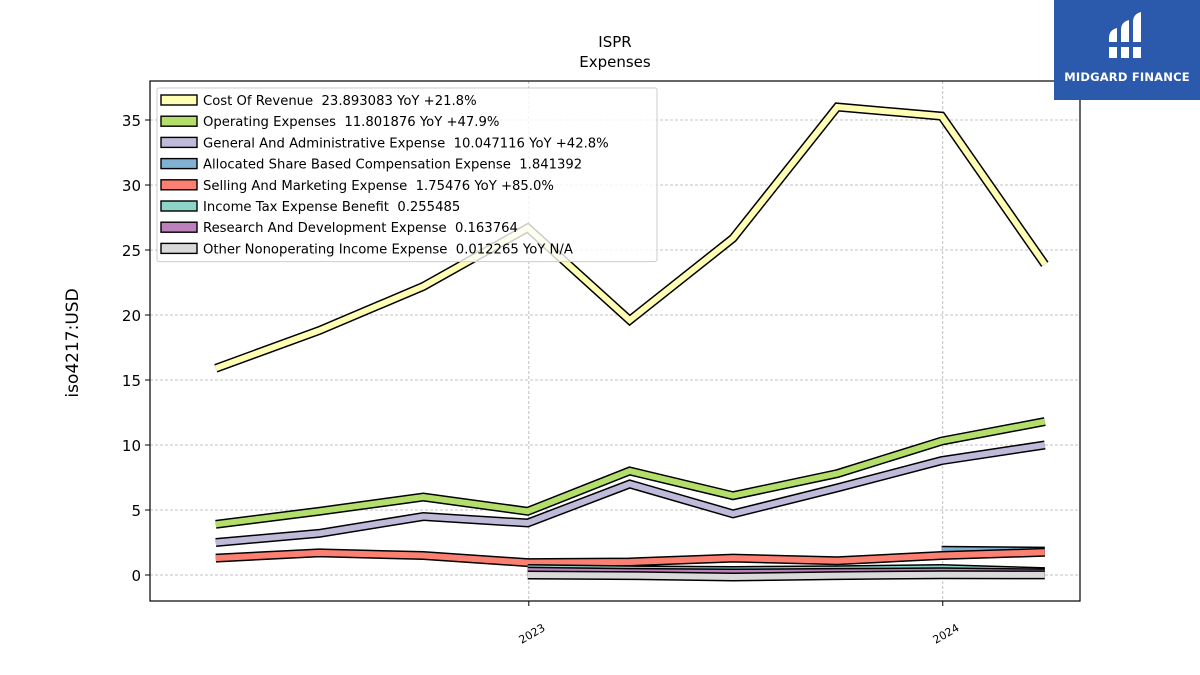 Image resolution: width=1200 pixels, height=675 pixels. What do you see at coordinates (136, 576) in the screenshot?
I see `y-tick-label: 0` at bounding box center [136, 576].